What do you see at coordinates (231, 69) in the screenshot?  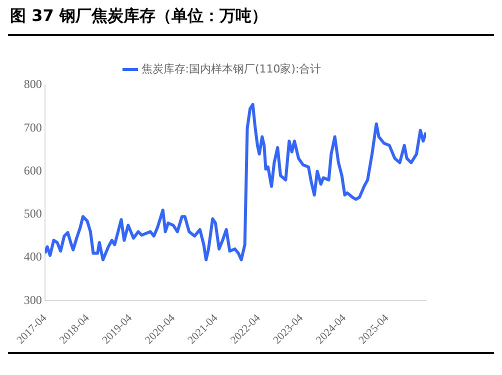 I see `legend-label: 焦炭库存:国内样本钢厂(110家):合计` at bounding box center [231, 69].